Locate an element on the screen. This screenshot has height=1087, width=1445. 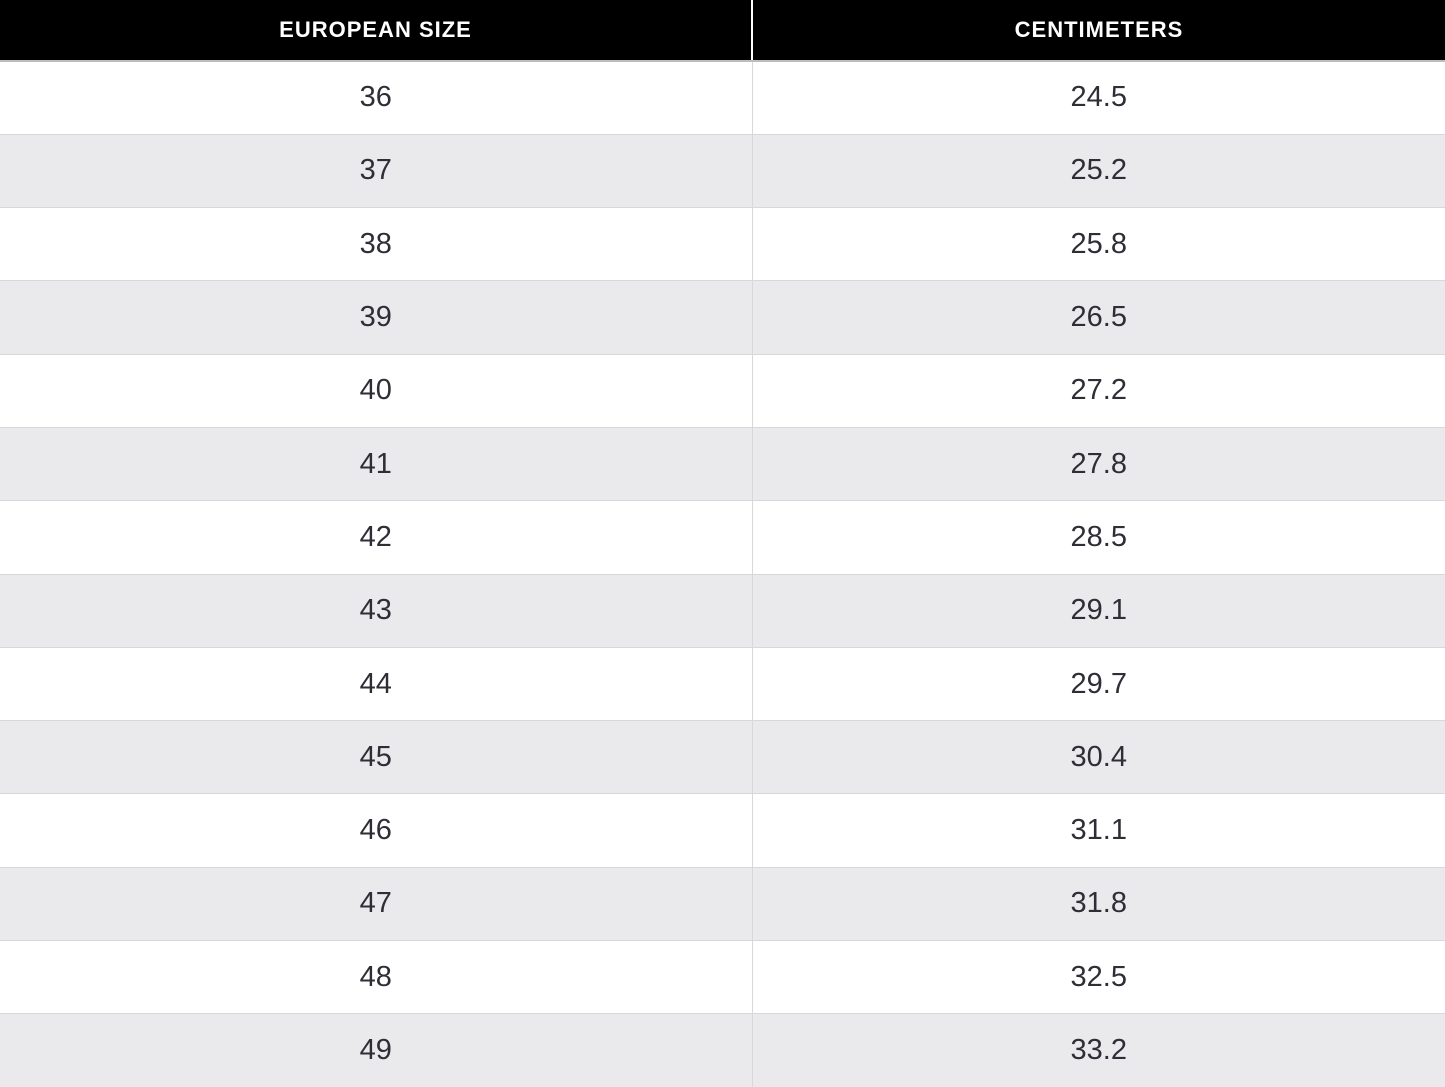
table-row: 49 33.2 is located at coordinates (722, 1050).